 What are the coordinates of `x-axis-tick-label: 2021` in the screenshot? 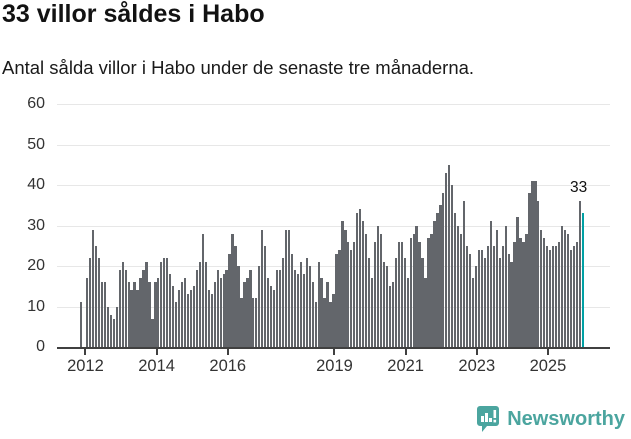 It's located at (405, 366).